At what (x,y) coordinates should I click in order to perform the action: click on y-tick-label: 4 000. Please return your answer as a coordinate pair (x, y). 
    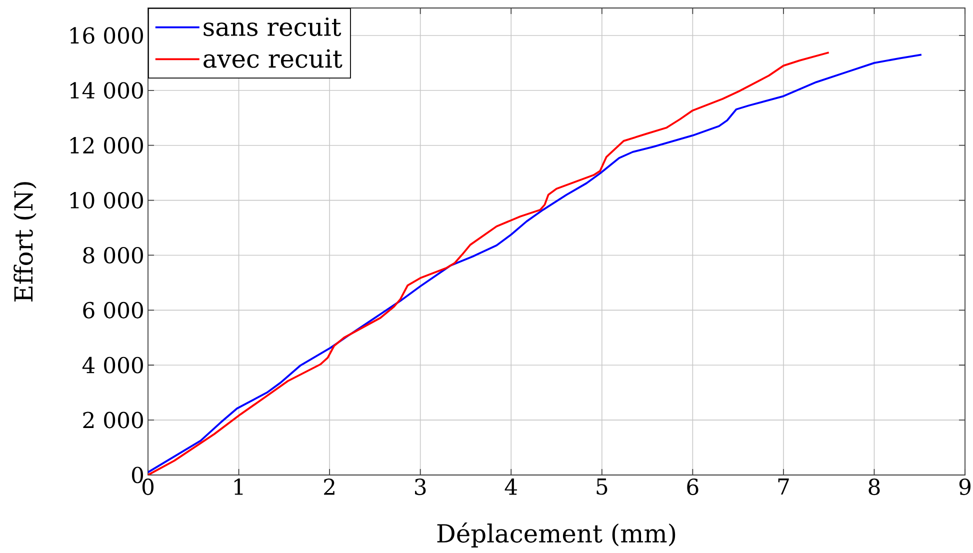
    Looking at the image, I should click on (112, 365).